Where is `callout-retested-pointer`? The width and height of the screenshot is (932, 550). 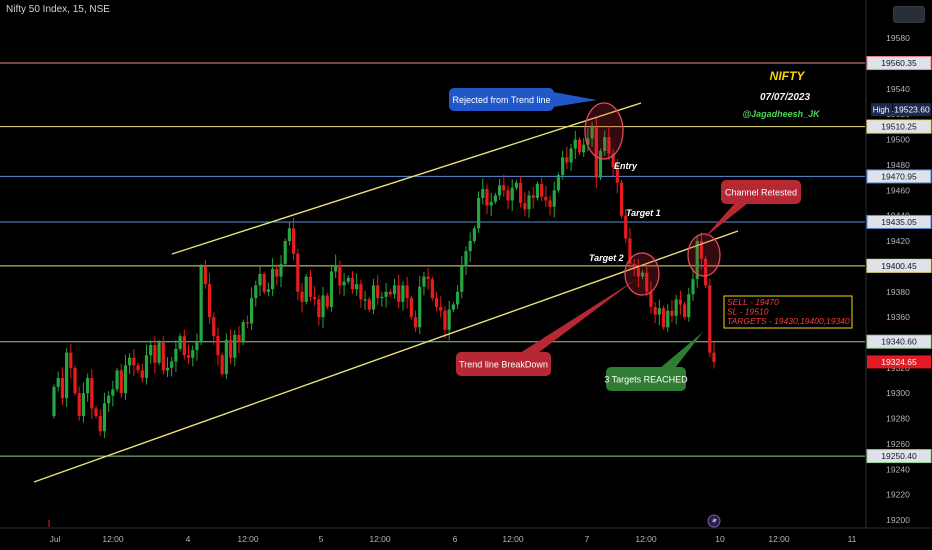 callout-retested-pointer is located at coordinates (726, 220).